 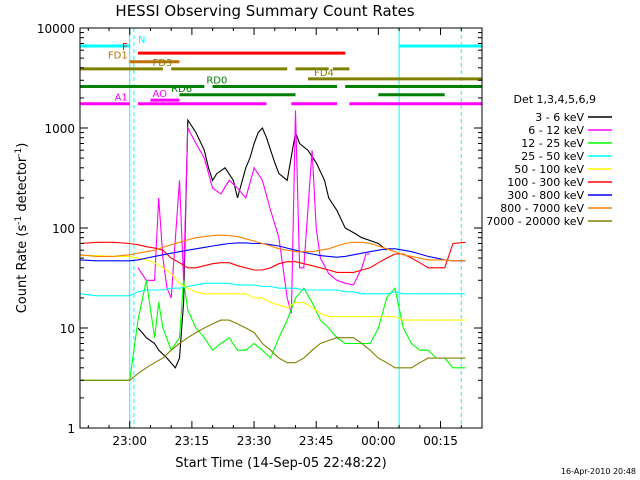 What do you see at coordinates (56, 29) in the screenshot?
I see `y-tick-label: 10000` at bounding box center [56, 29].